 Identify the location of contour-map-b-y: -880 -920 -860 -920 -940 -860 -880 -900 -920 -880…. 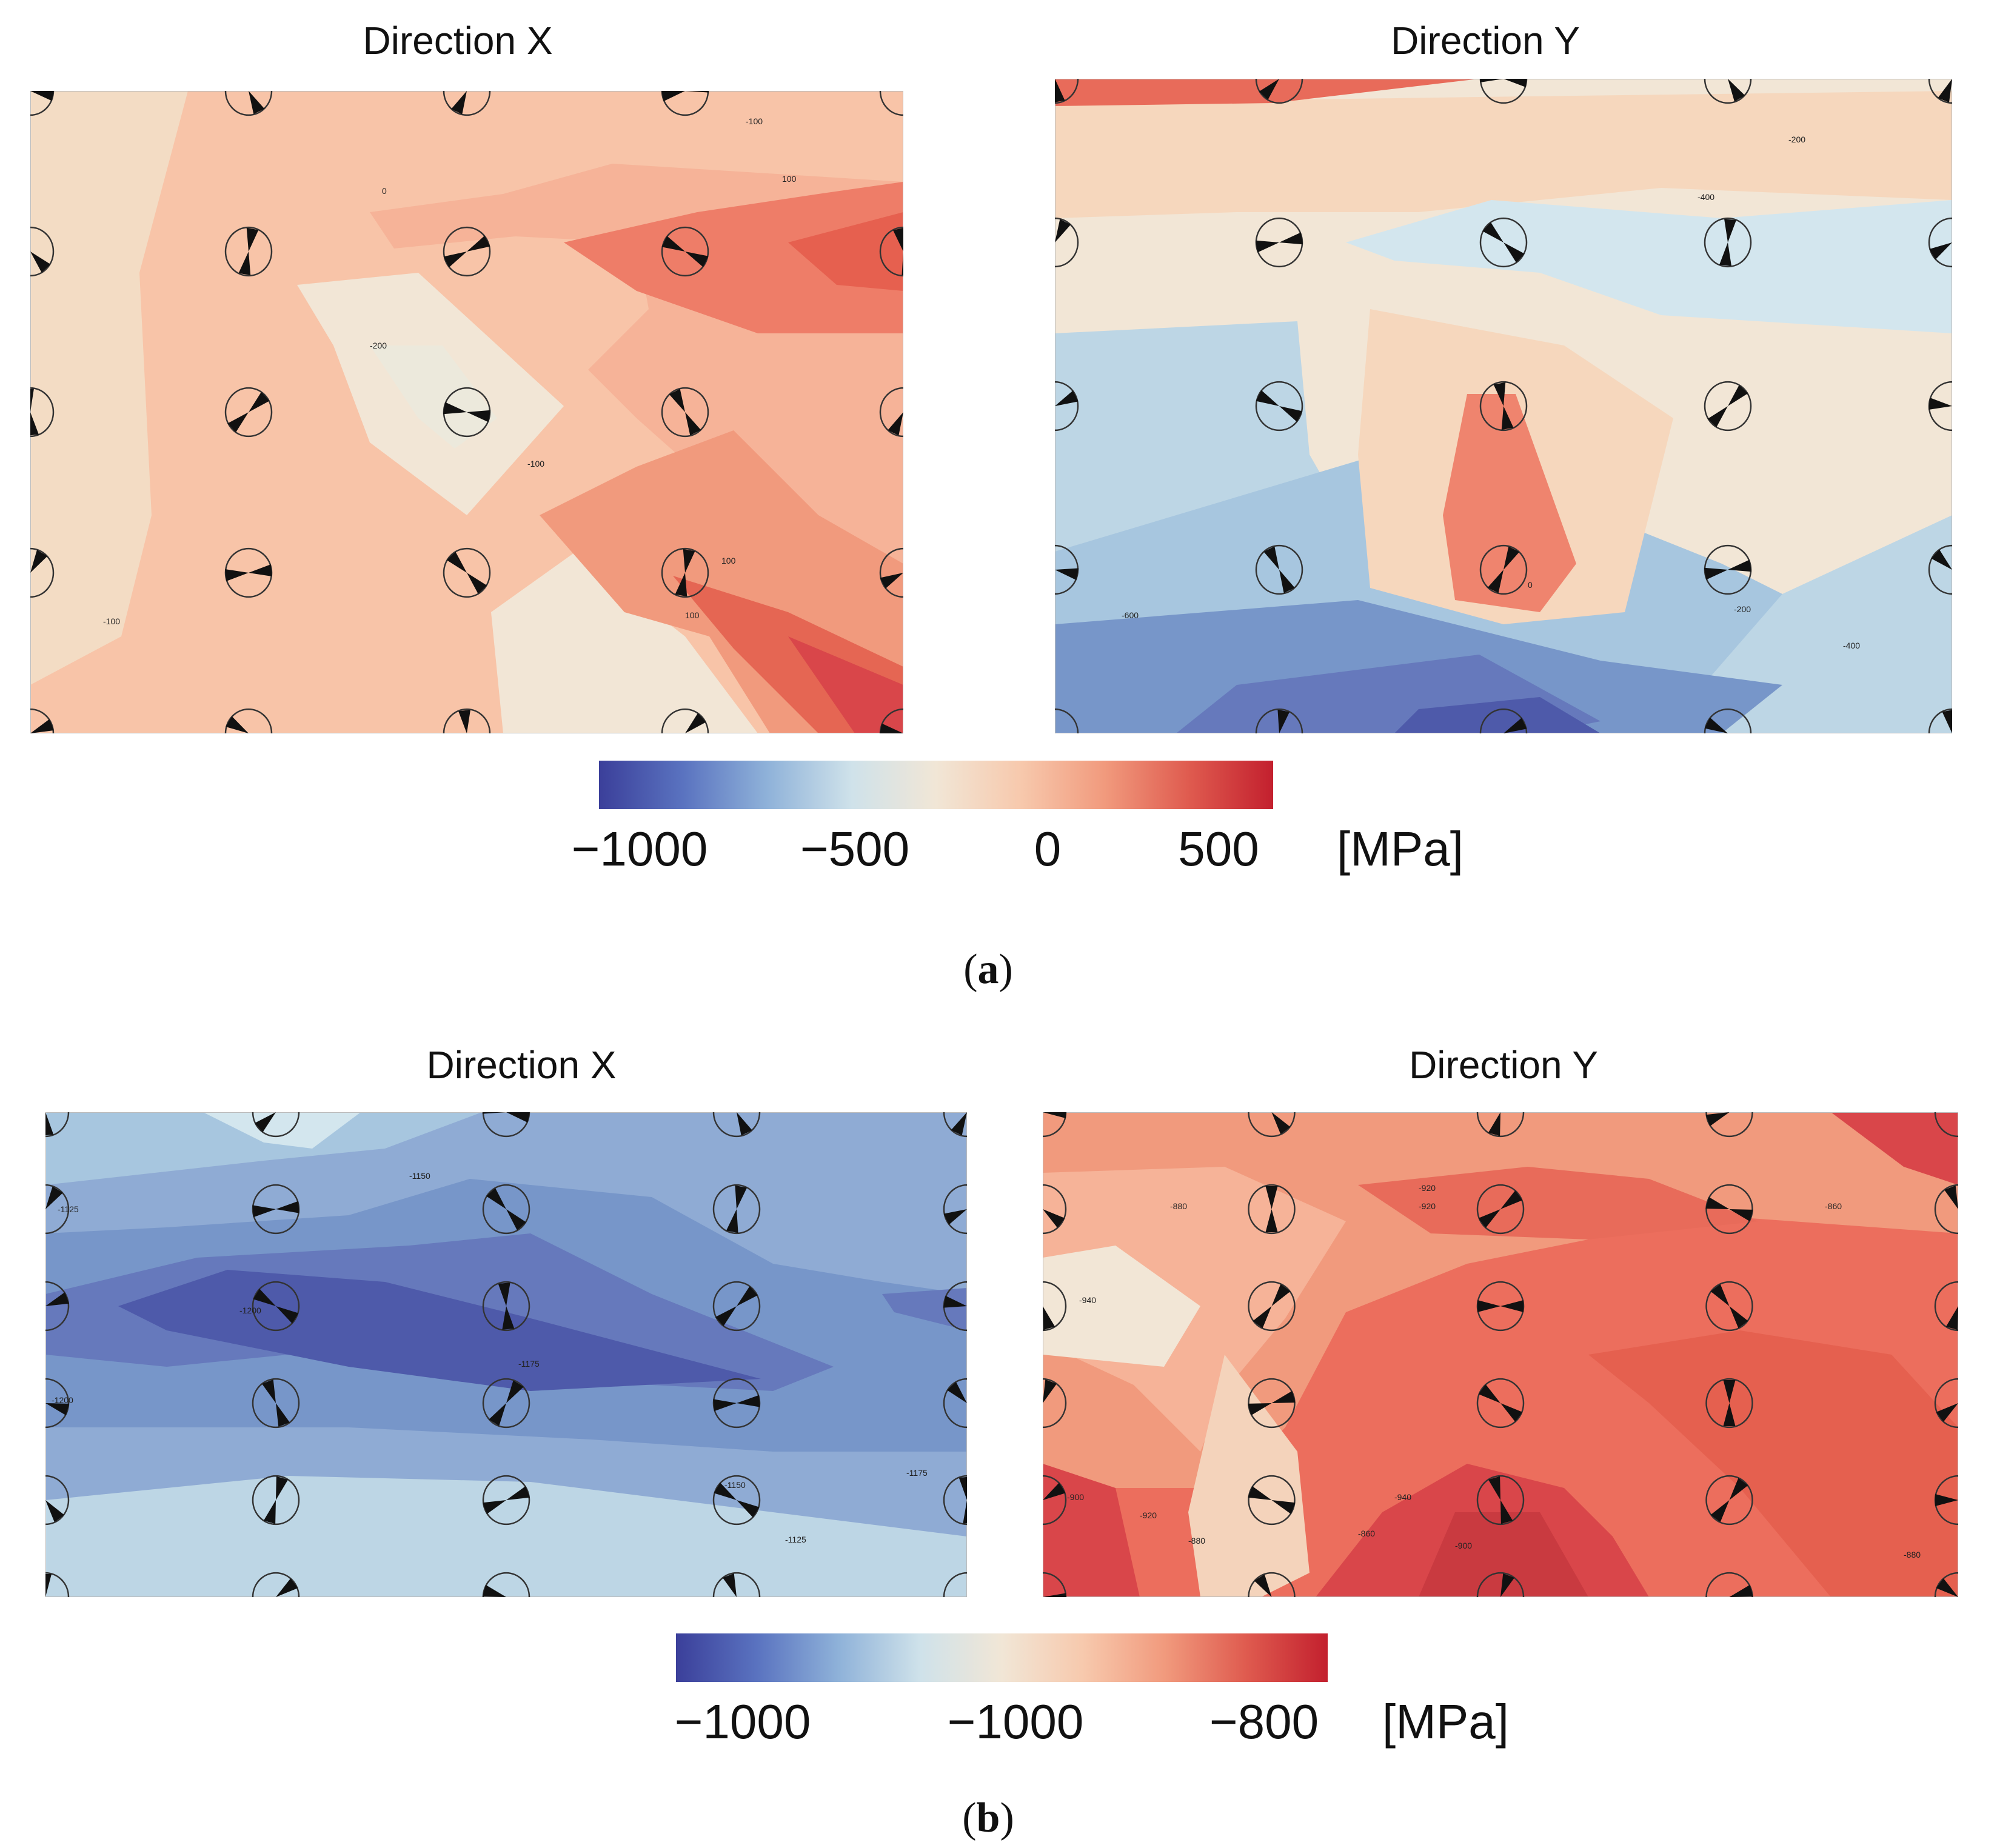
(1500, 1354).